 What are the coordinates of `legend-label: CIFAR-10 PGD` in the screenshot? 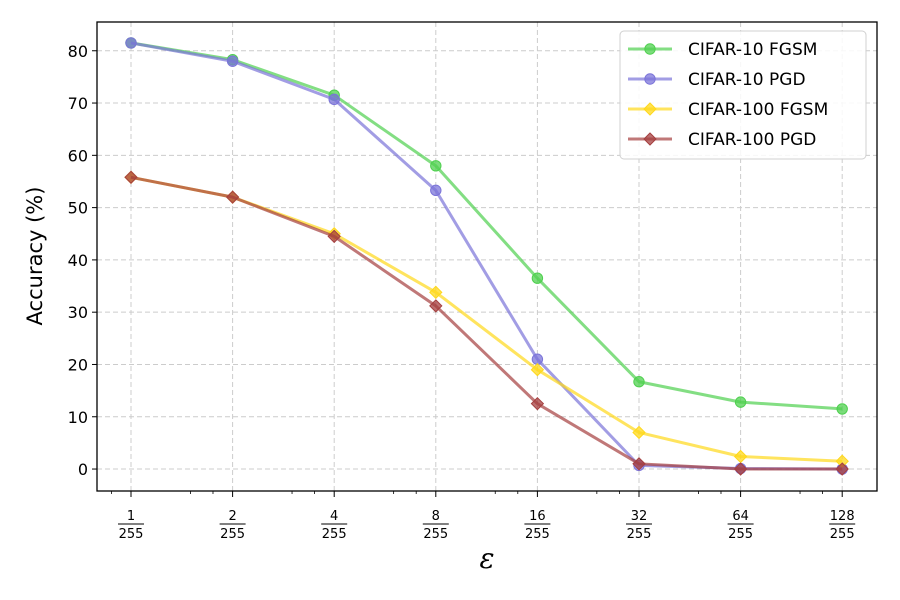 It's located at (747, 80).